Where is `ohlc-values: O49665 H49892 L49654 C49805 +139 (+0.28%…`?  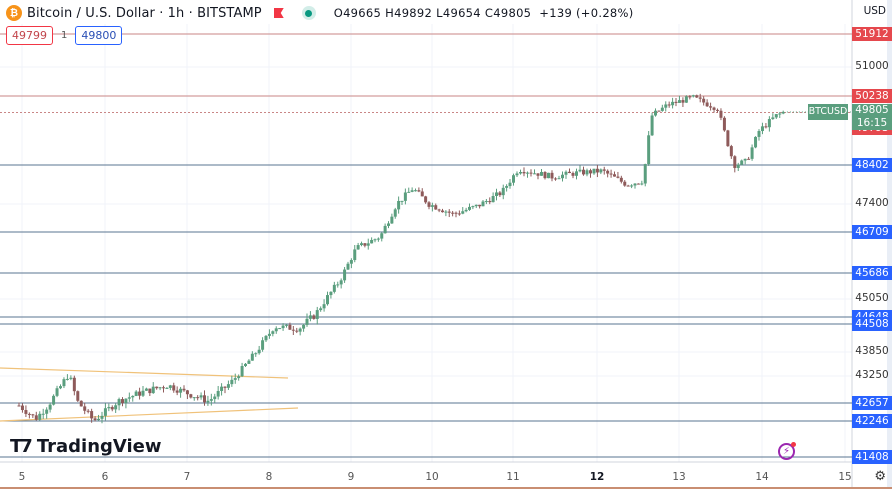 ohlc-values: O49665 H49892 L49654 C49805 +139 (+0.28%… is located at coordinates (484, 13).